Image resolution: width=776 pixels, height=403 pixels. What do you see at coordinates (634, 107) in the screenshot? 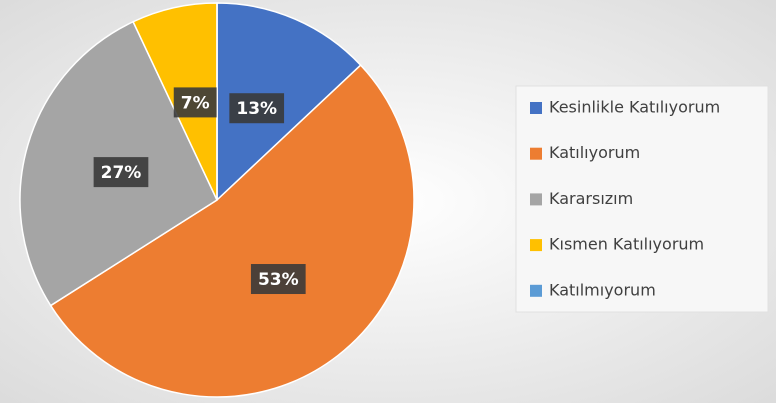
I see `legend-label: Kesinlikle Katılıyorum` at bounding box center [634, 107].